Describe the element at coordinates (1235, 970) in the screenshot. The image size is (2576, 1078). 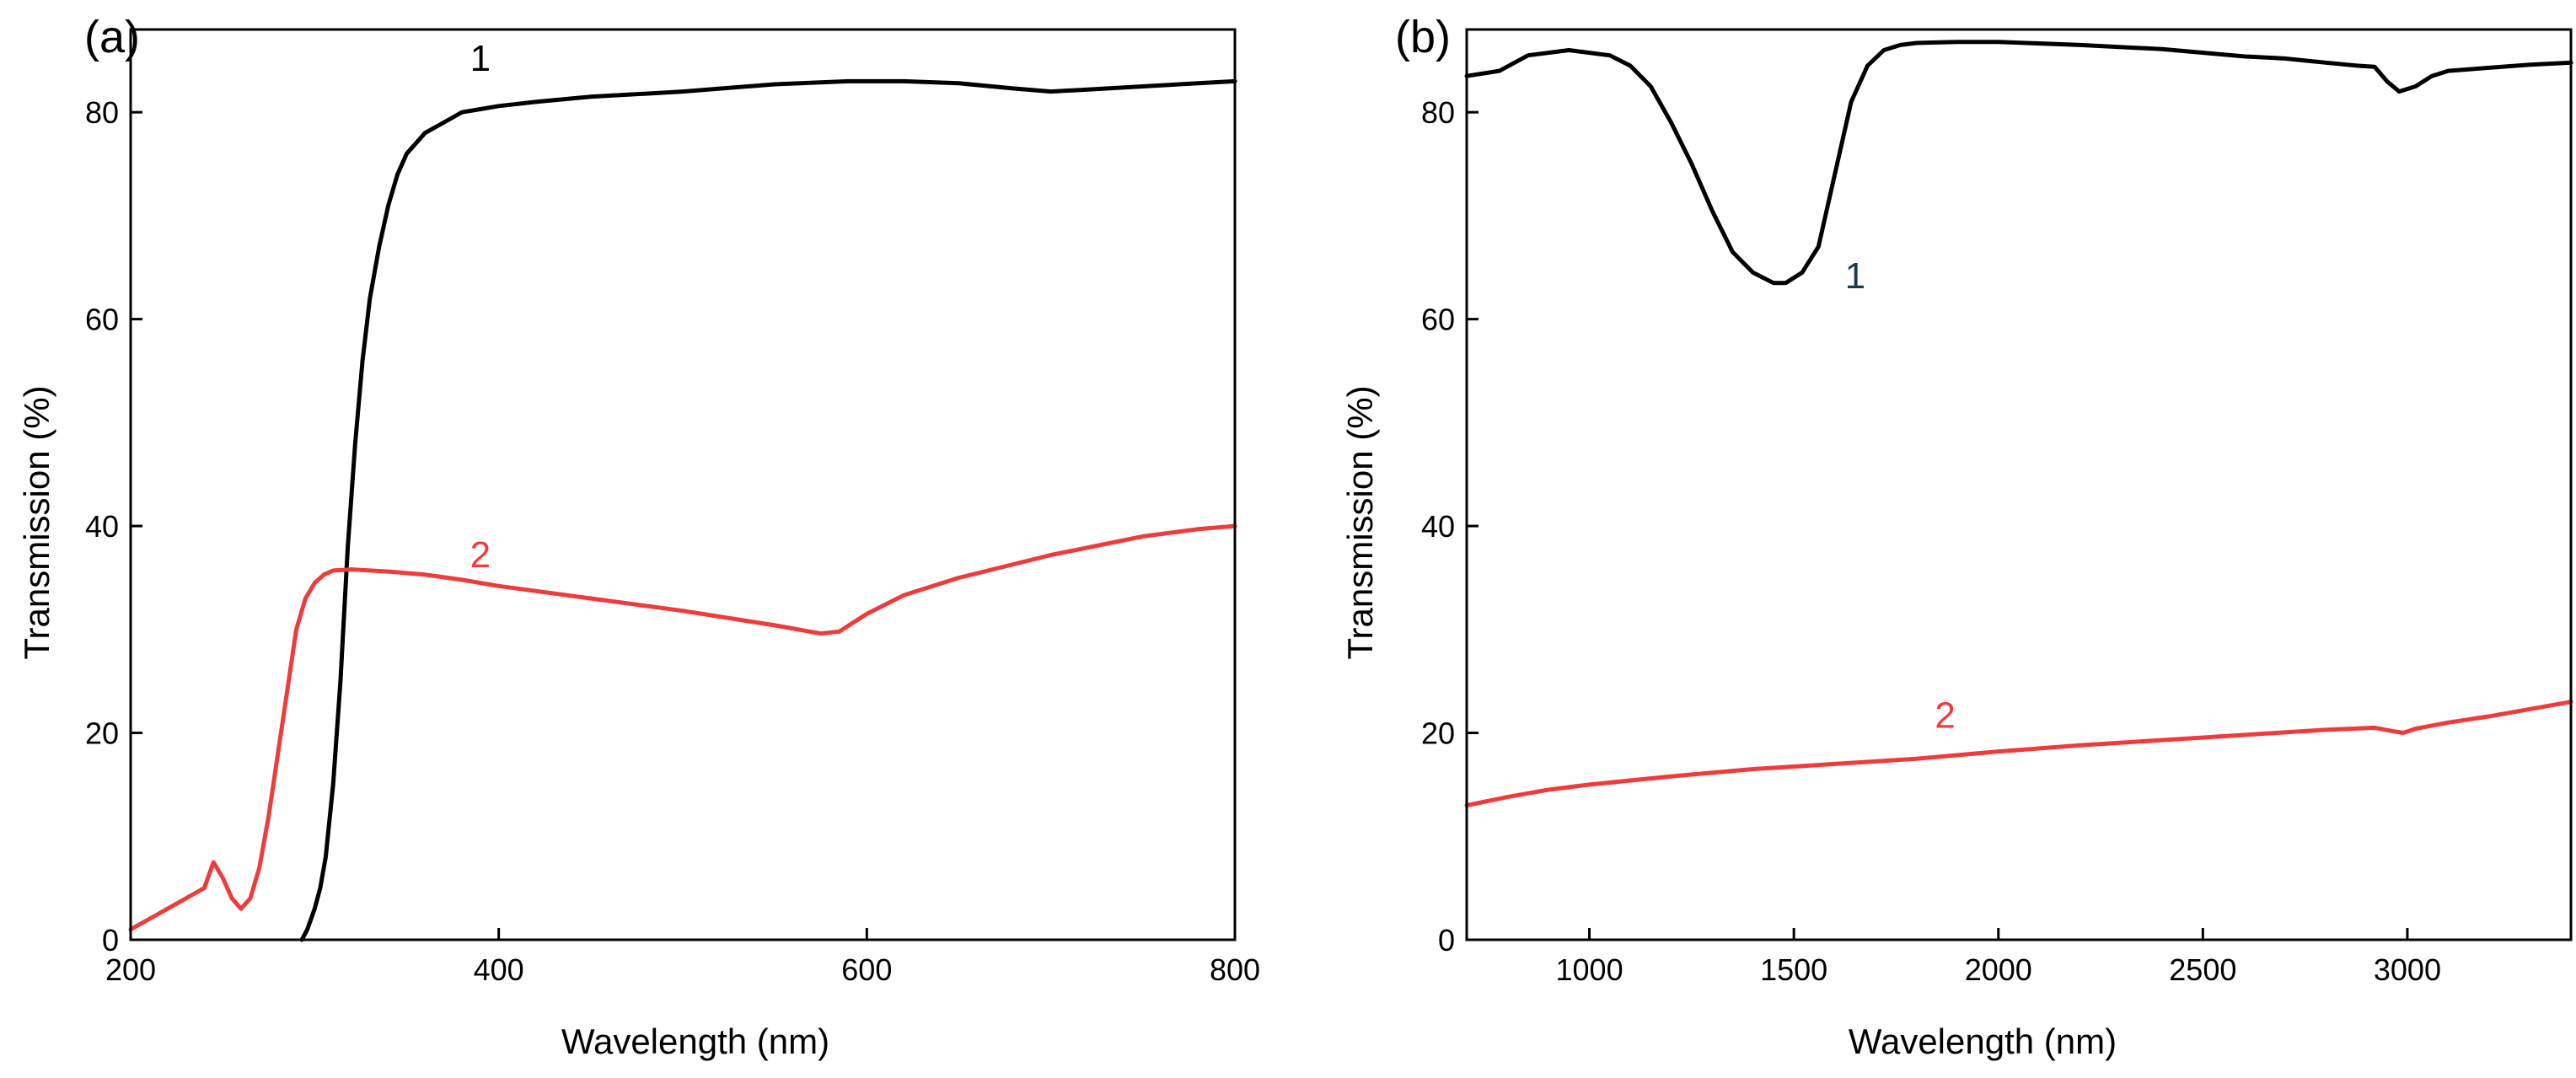
I see `x-tick-label-a: 800` at that location.